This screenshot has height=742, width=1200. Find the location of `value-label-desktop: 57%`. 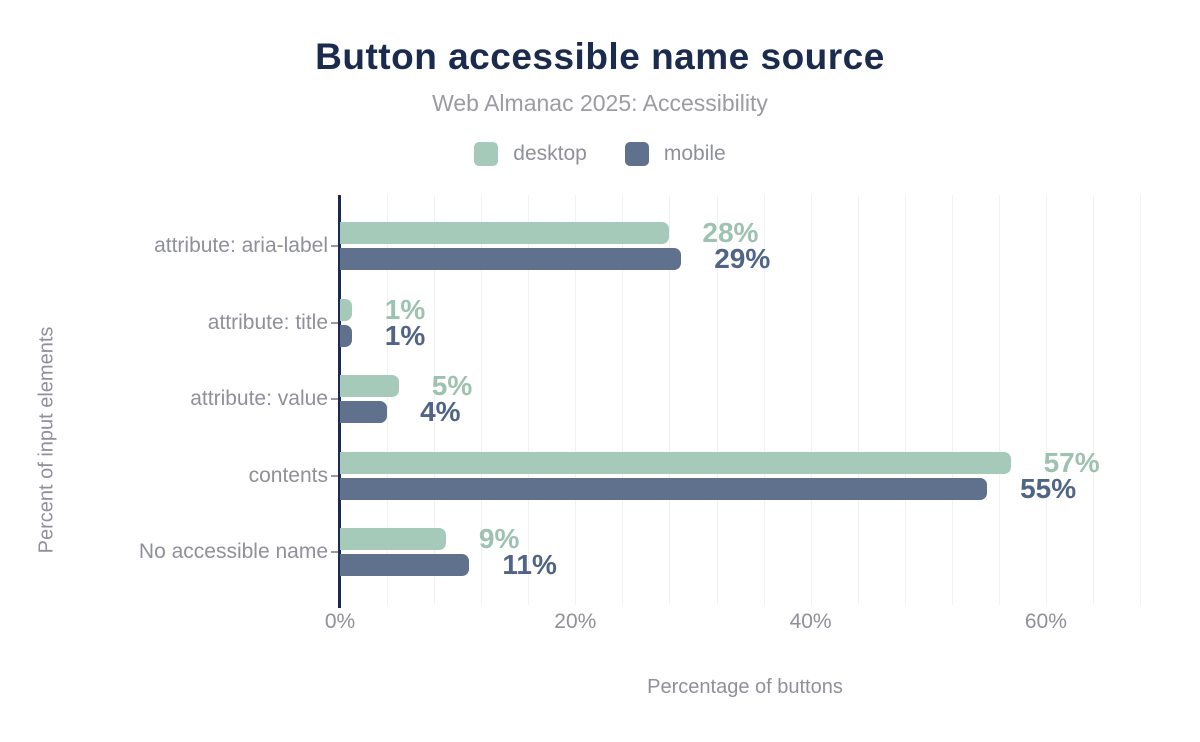

value-label-desktop: 57% is located at coordinates (1071, 462).